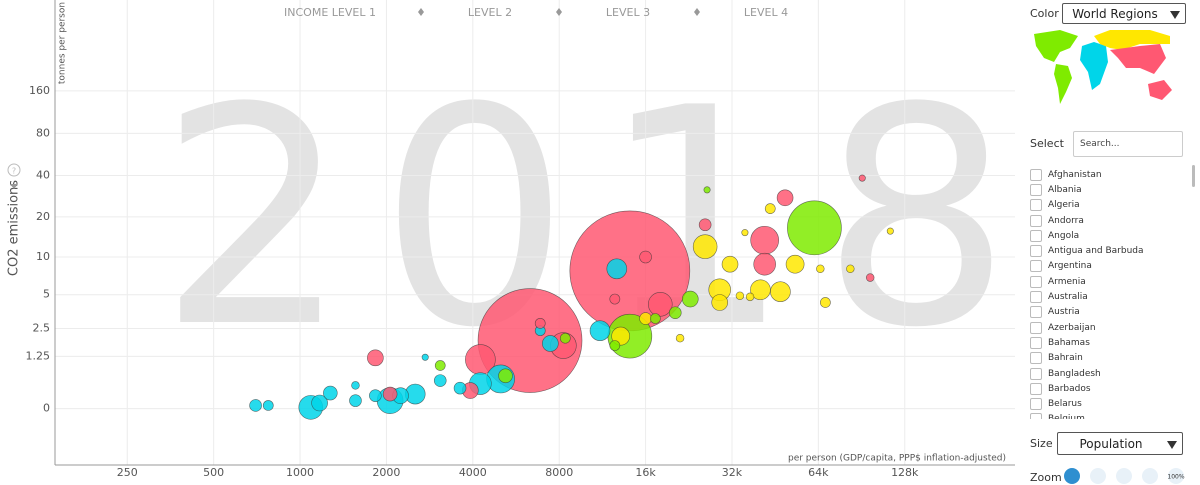  Describe the element at coordinates (1109, 281) in the screenshot. I see `country-row: Armenia` at that location.